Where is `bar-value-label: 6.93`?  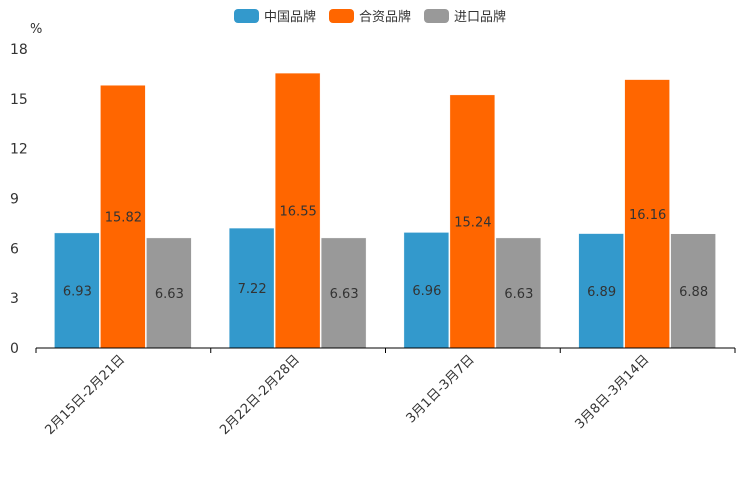 bar-value-label: 6.93 is located at coordinates (77, 291).